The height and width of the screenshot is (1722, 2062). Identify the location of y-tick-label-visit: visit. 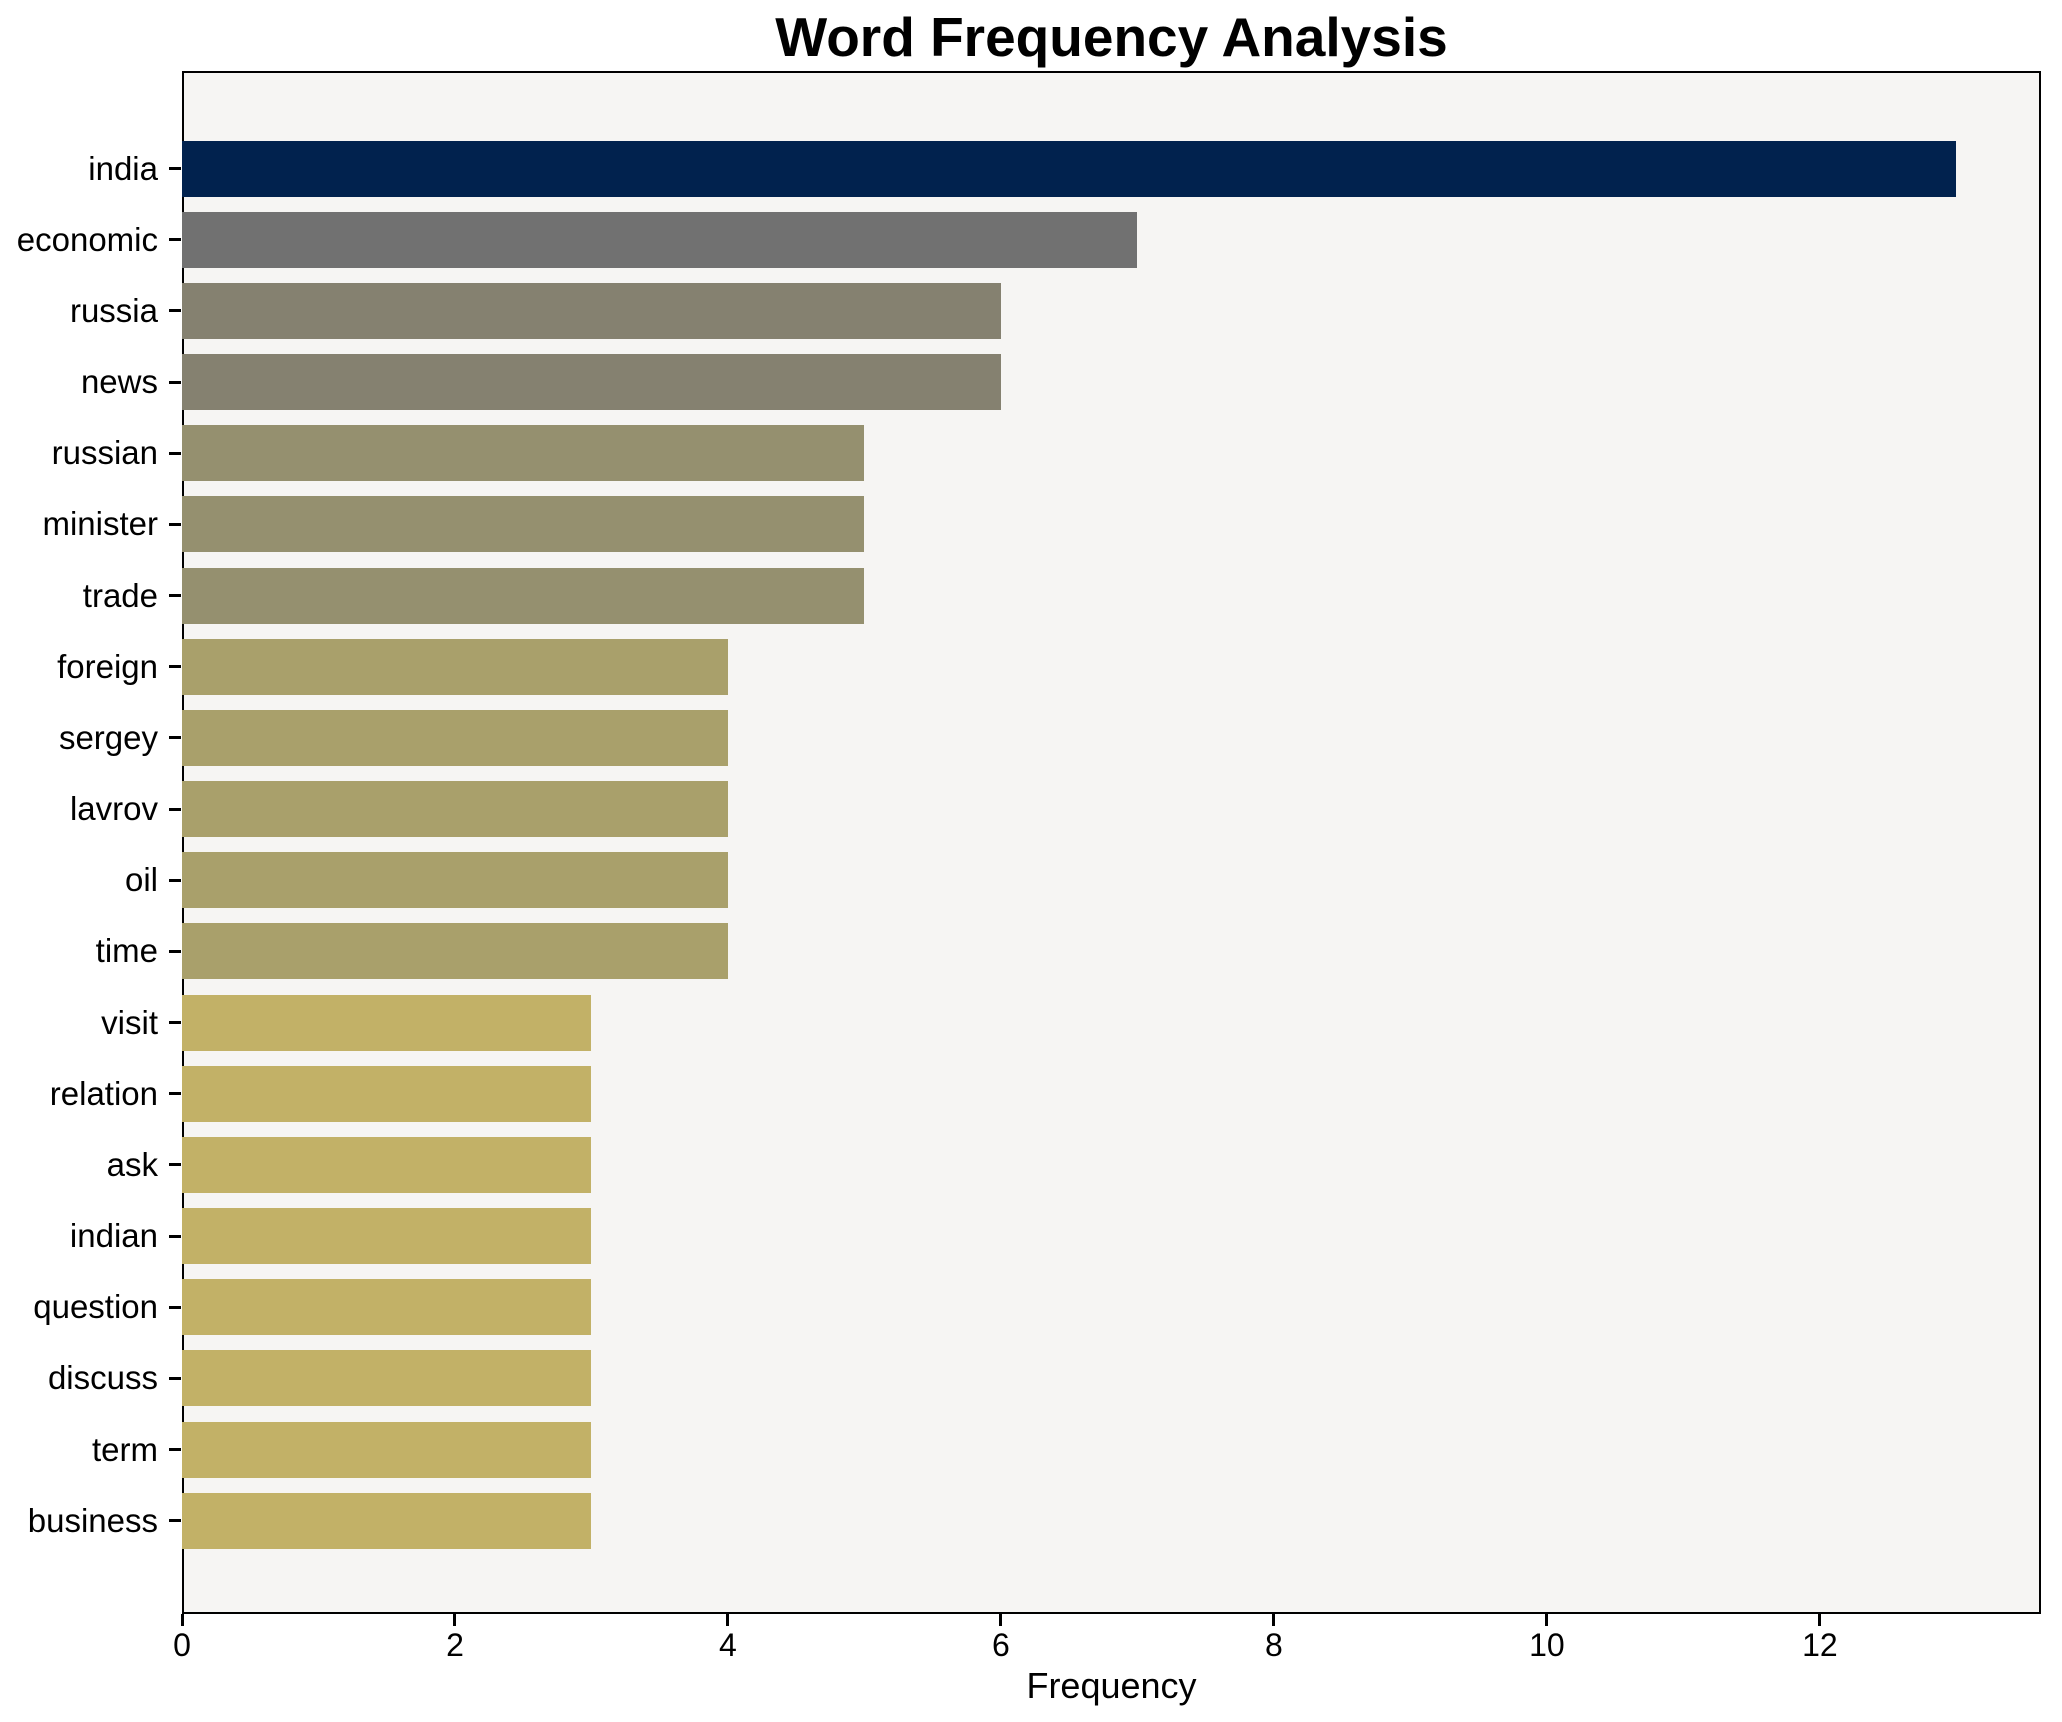
(129, 1022).